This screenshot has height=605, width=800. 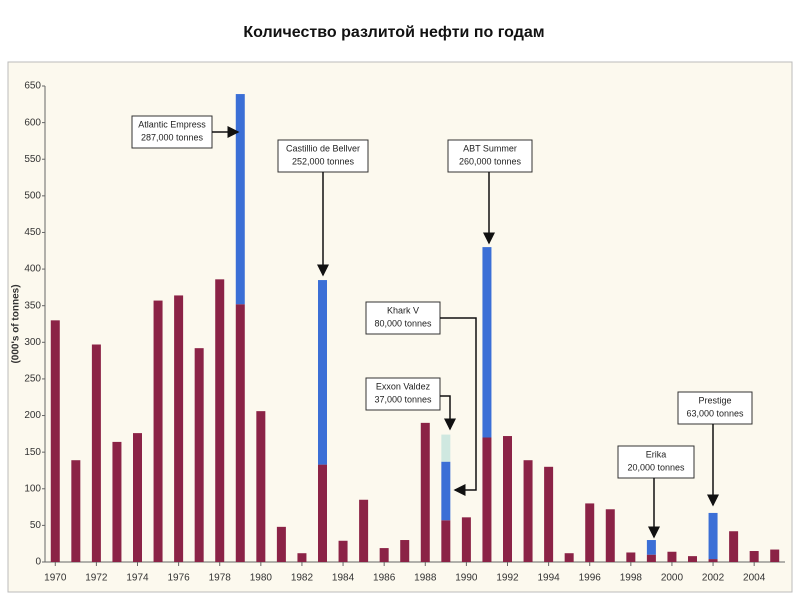 I want to click on x-tick-label: 1980, so click(x=261, y=578).